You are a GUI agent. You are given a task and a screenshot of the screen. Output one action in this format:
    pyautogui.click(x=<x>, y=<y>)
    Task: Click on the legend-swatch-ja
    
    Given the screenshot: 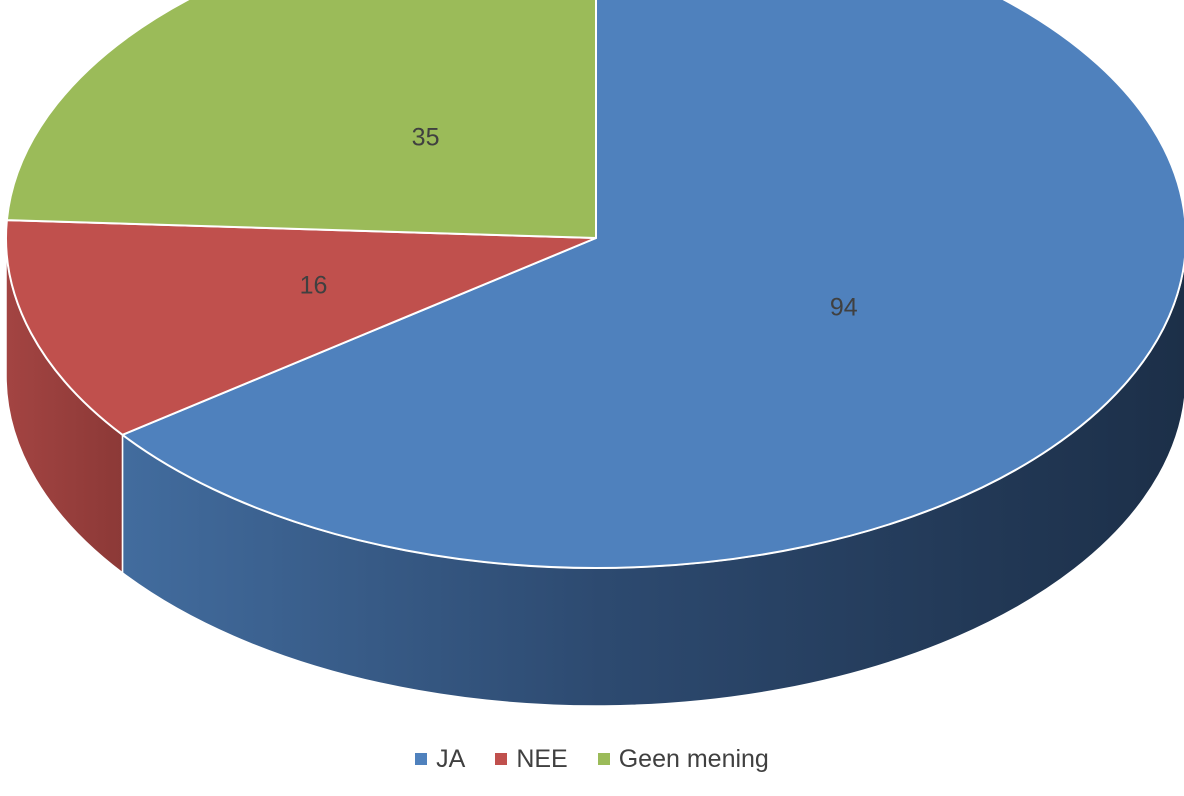 What is the action you would take?
    pyautogui.click(x=421, y=759)
    